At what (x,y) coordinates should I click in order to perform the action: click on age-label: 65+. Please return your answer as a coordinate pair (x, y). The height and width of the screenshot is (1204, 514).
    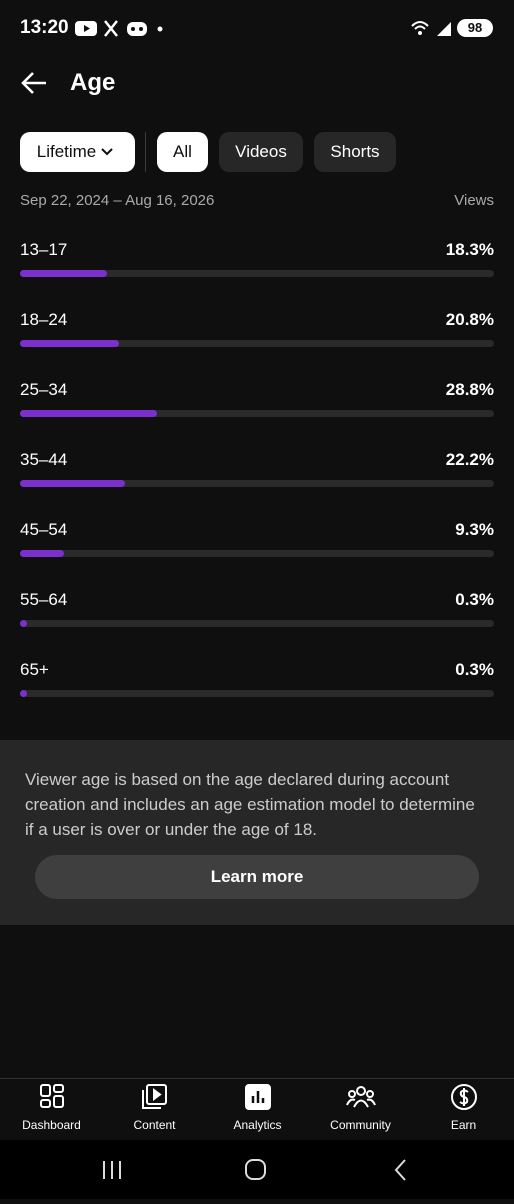
    Looking at the image, I should click on (34, 669).